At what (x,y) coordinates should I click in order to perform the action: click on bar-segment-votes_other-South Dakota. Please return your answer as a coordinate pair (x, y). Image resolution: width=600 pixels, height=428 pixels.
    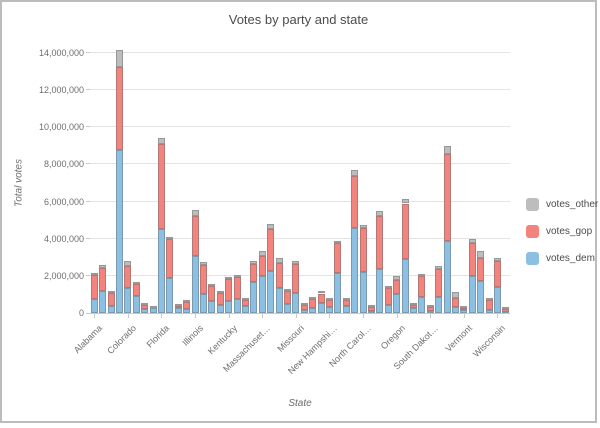
    Looking at the image, I should click on (430, 305).